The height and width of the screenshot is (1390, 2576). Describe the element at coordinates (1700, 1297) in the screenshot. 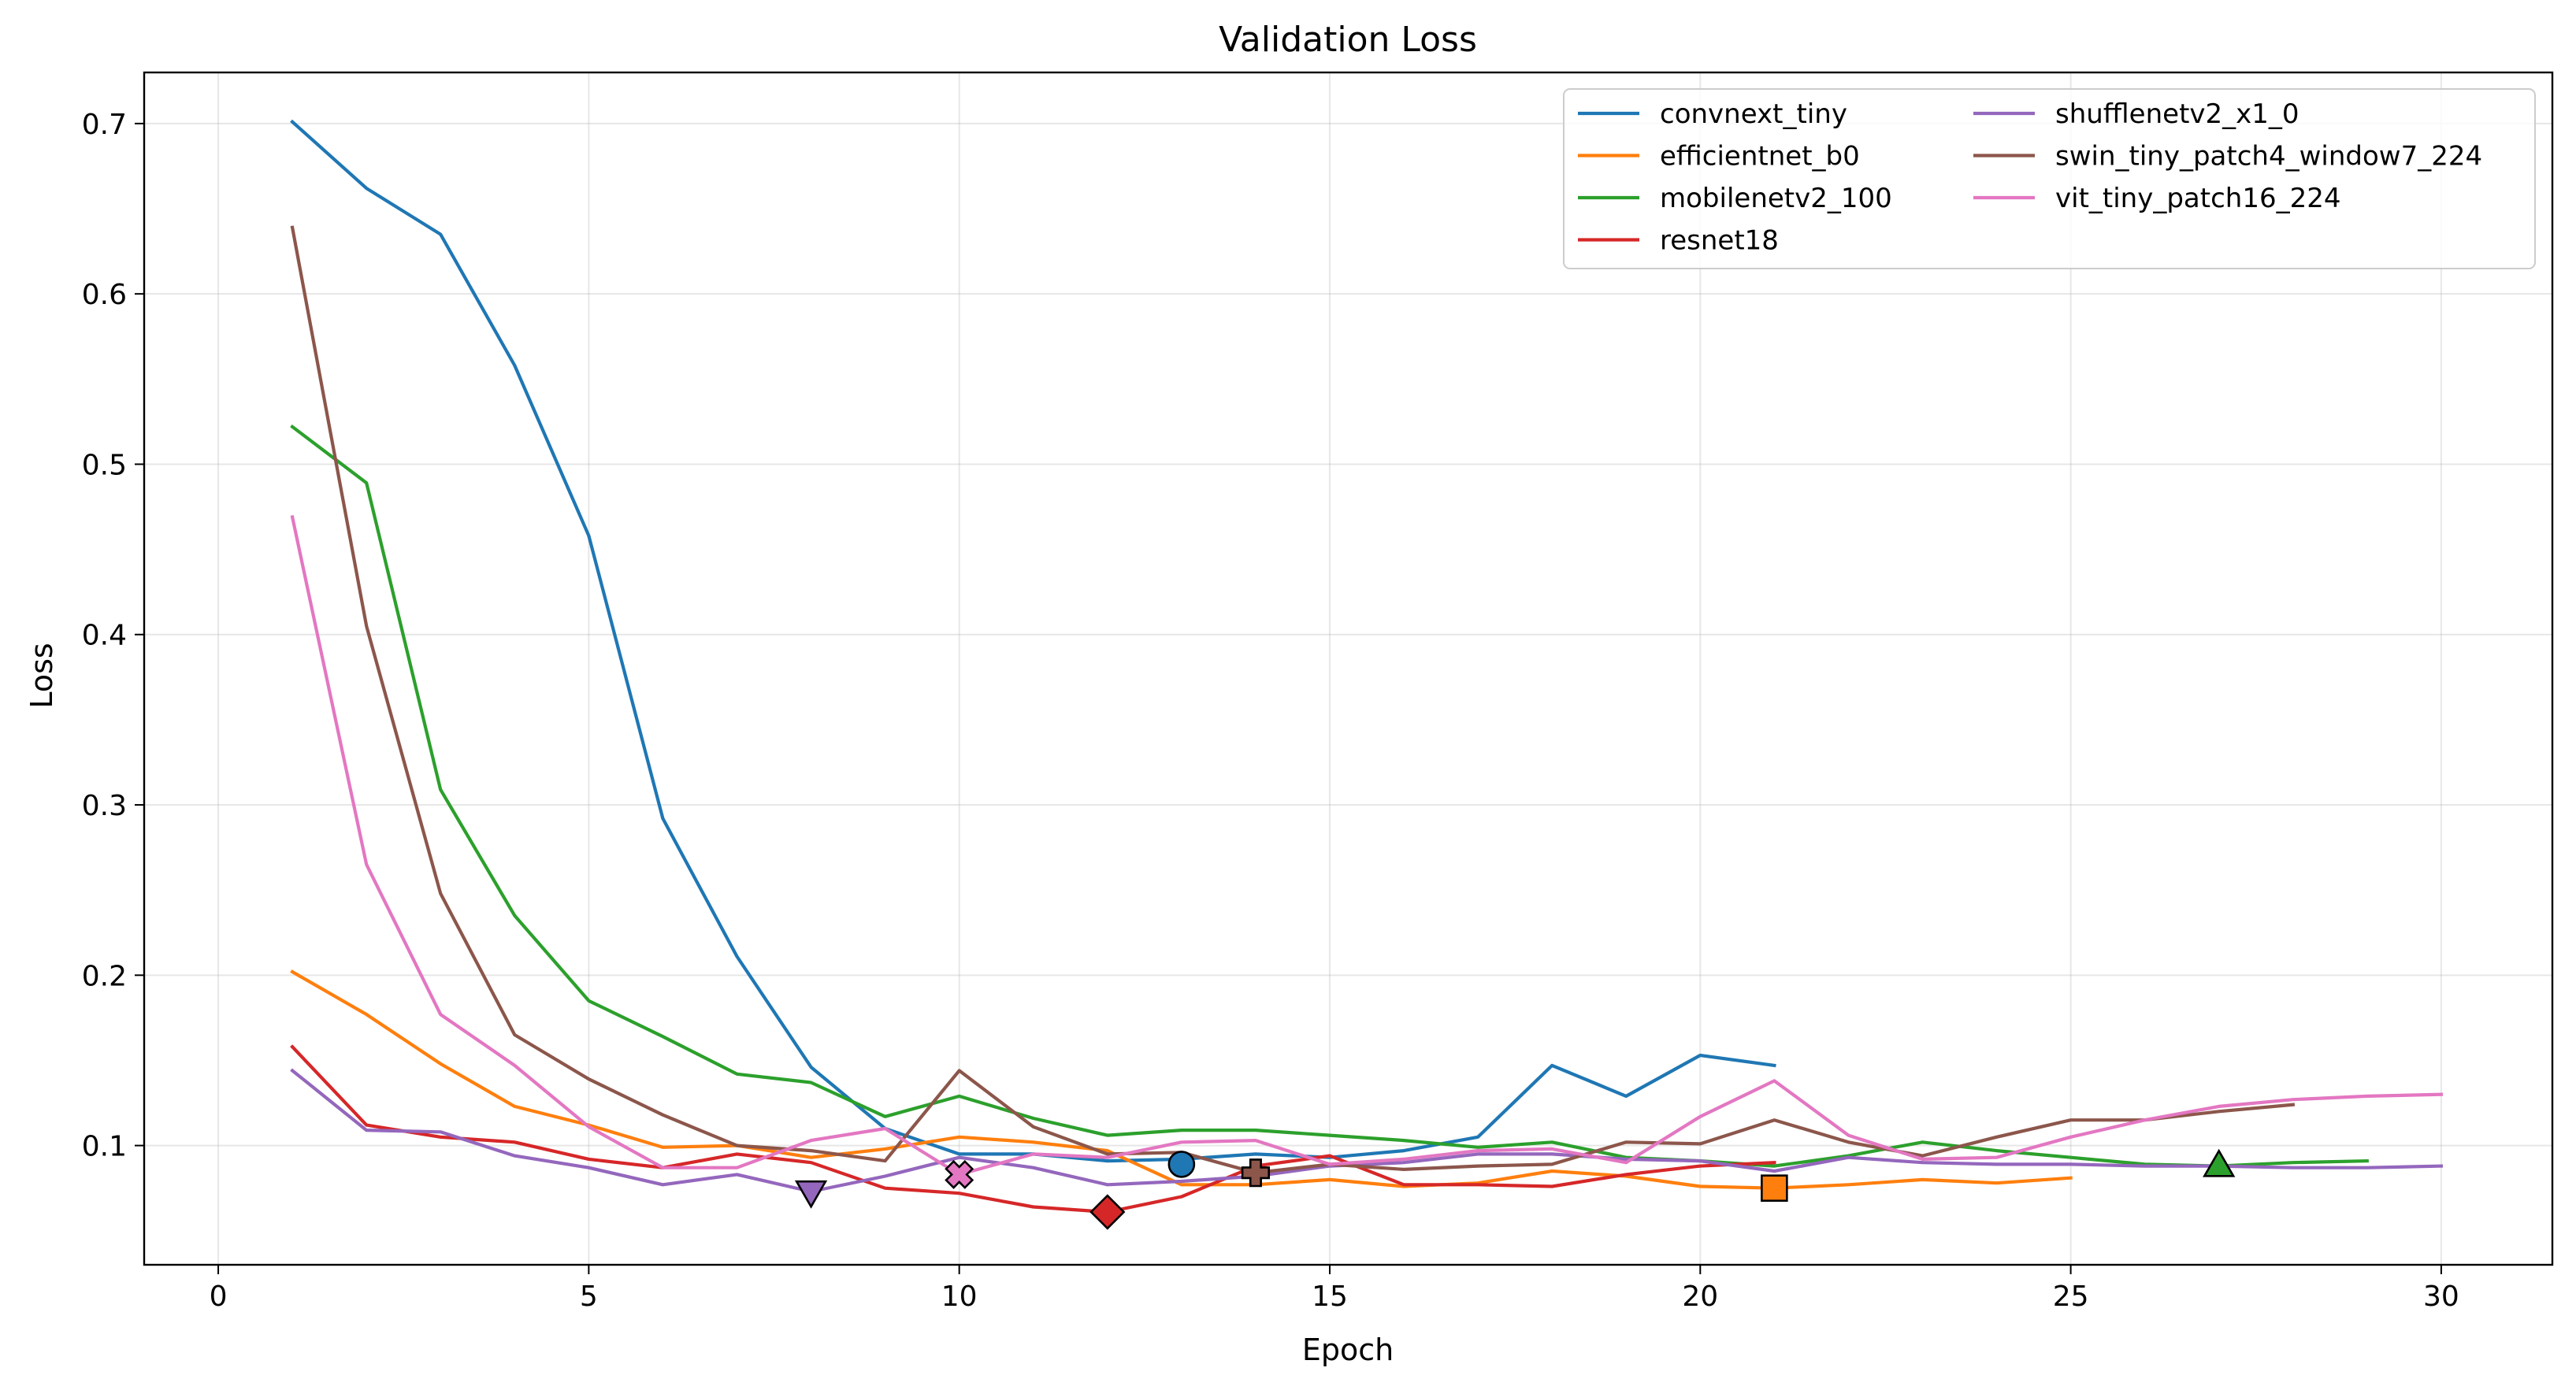

I see `x-tick-label: 20` at that location.